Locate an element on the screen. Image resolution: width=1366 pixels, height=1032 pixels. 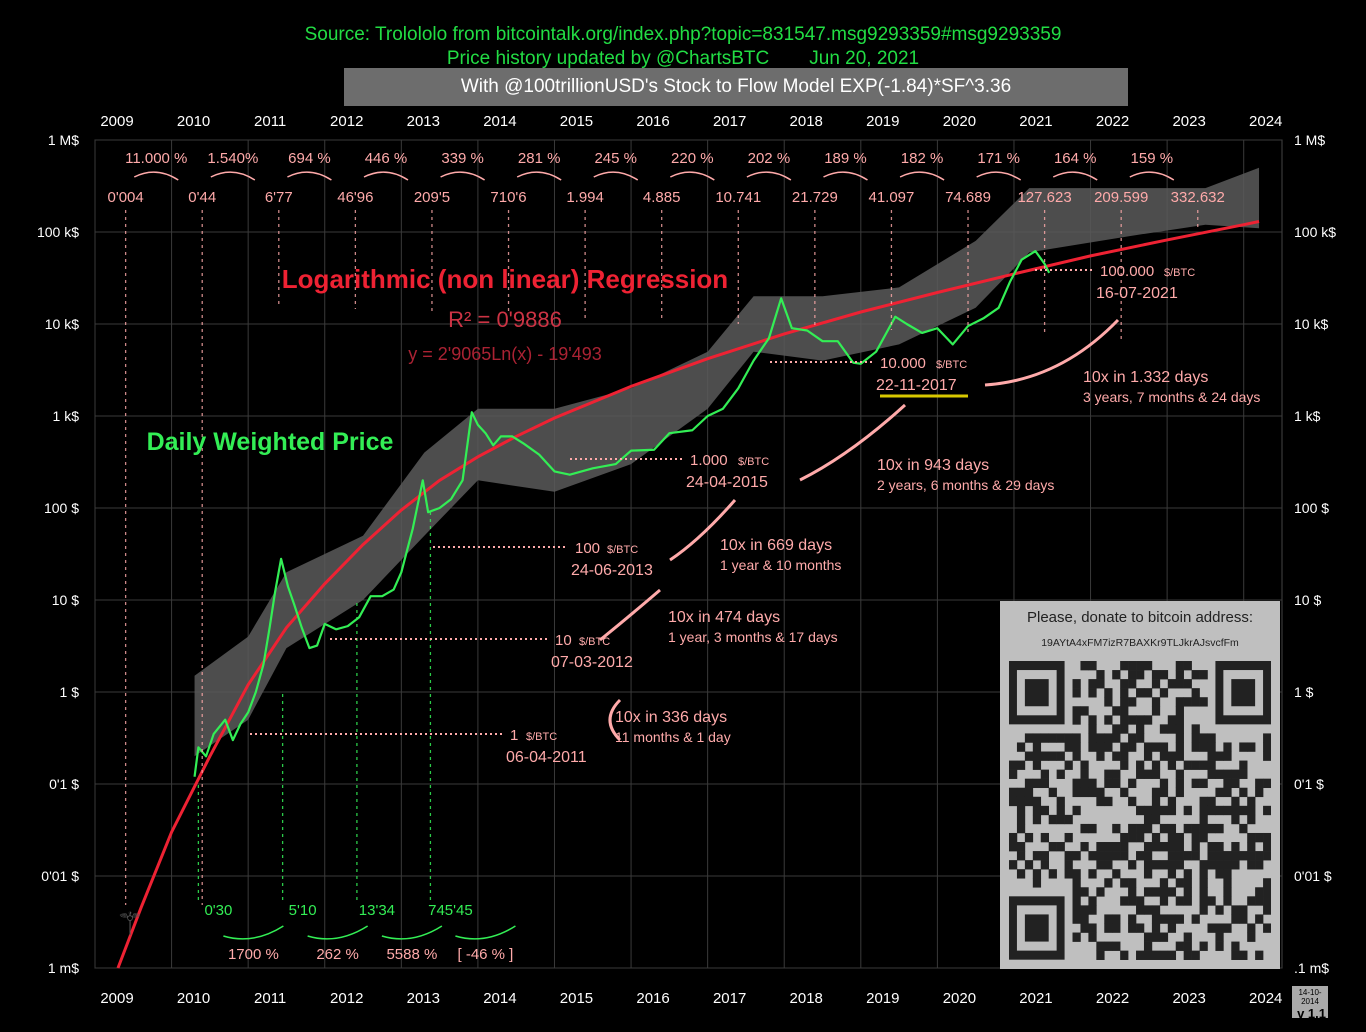
x-tick-label-top: 2011 is located at coordinates (270, 121).